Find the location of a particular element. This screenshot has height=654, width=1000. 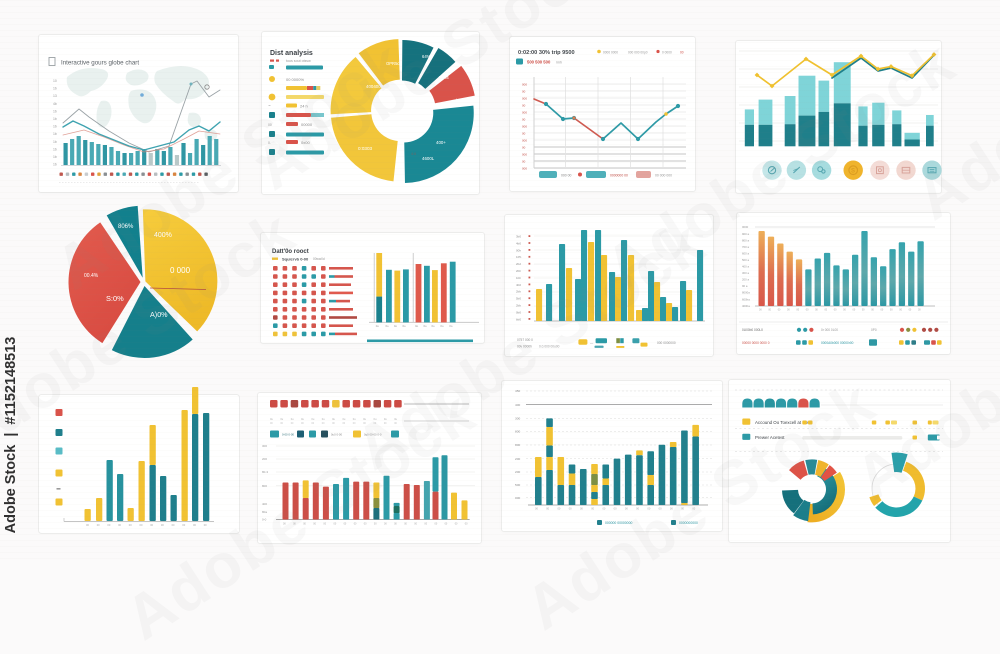

svg-text: A)0% is located at coordinates (159, 314).